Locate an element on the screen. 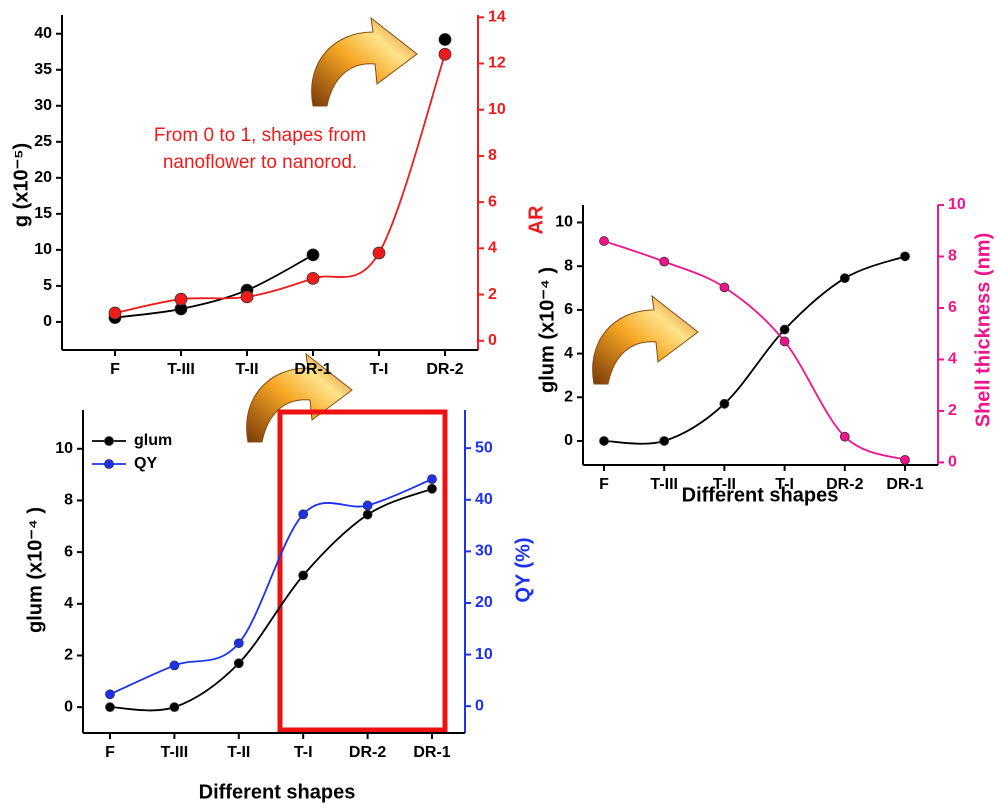 Image resolution: width=999 pixels, height=809 pixels. y2-tick-label: 14 is located at coordinates (497, 17).